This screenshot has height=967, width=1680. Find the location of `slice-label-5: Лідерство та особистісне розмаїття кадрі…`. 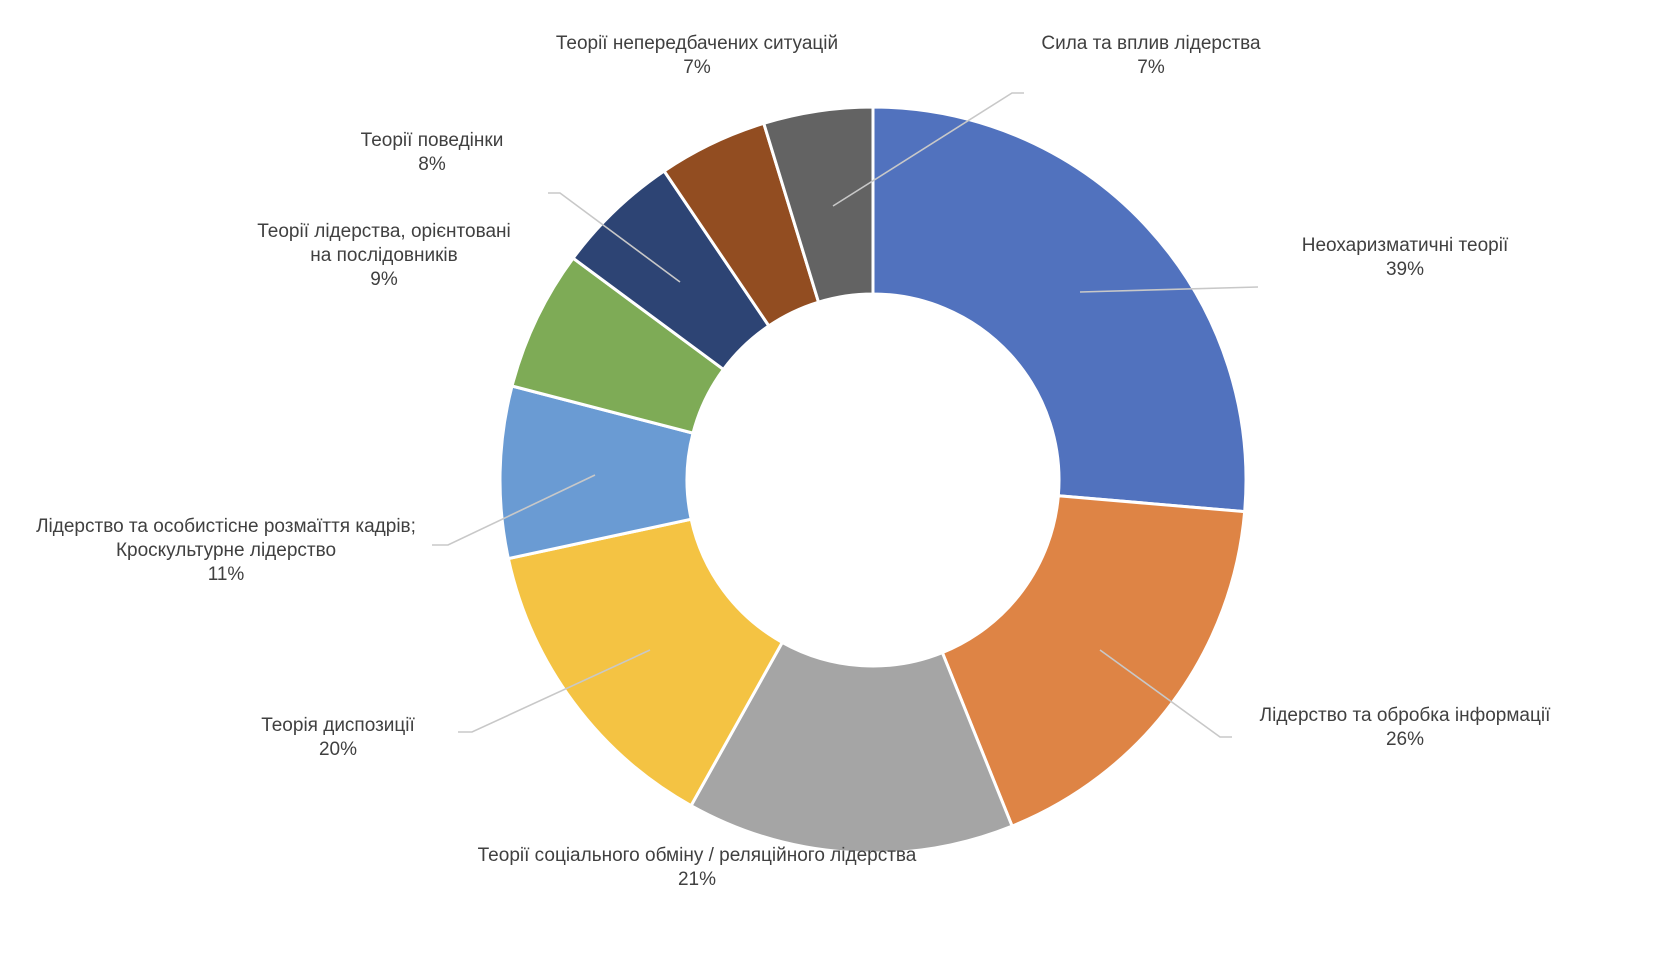

slice-label-5: Лідерство та особистісне розмаїття кадрі… is located at coordinates (226, 550).